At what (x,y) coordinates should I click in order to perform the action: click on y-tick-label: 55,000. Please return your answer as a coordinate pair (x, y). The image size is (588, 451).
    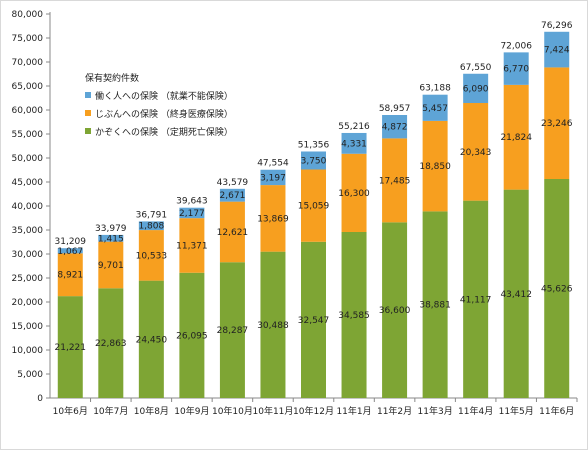
    Looking at the image, I should click on (28, 135).